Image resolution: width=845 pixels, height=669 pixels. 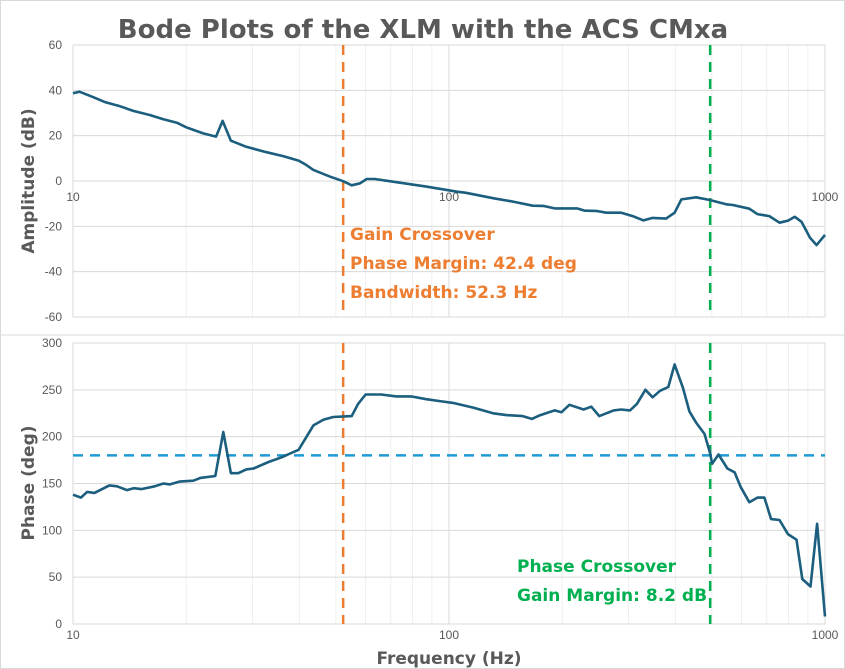 What do you see at coordinates (54, 317) in the screenshot?
I see `y-tick-label: -60` at bounding box center [54, 317].